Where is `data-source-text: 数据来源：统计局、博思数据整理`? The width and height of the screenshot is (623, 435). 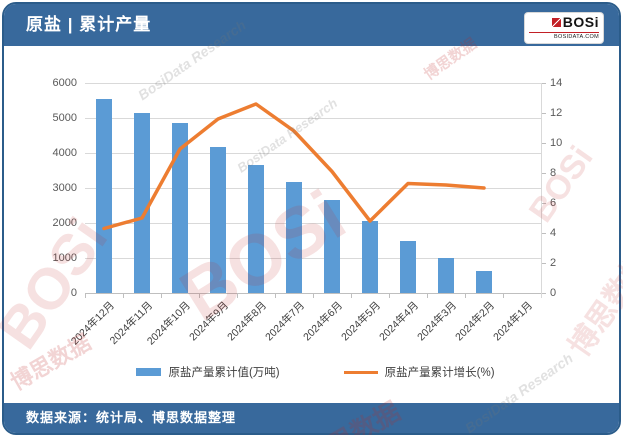 data-source-text: 数据来源：统计局、博思数据整理 is located at coordinates (131, 417).